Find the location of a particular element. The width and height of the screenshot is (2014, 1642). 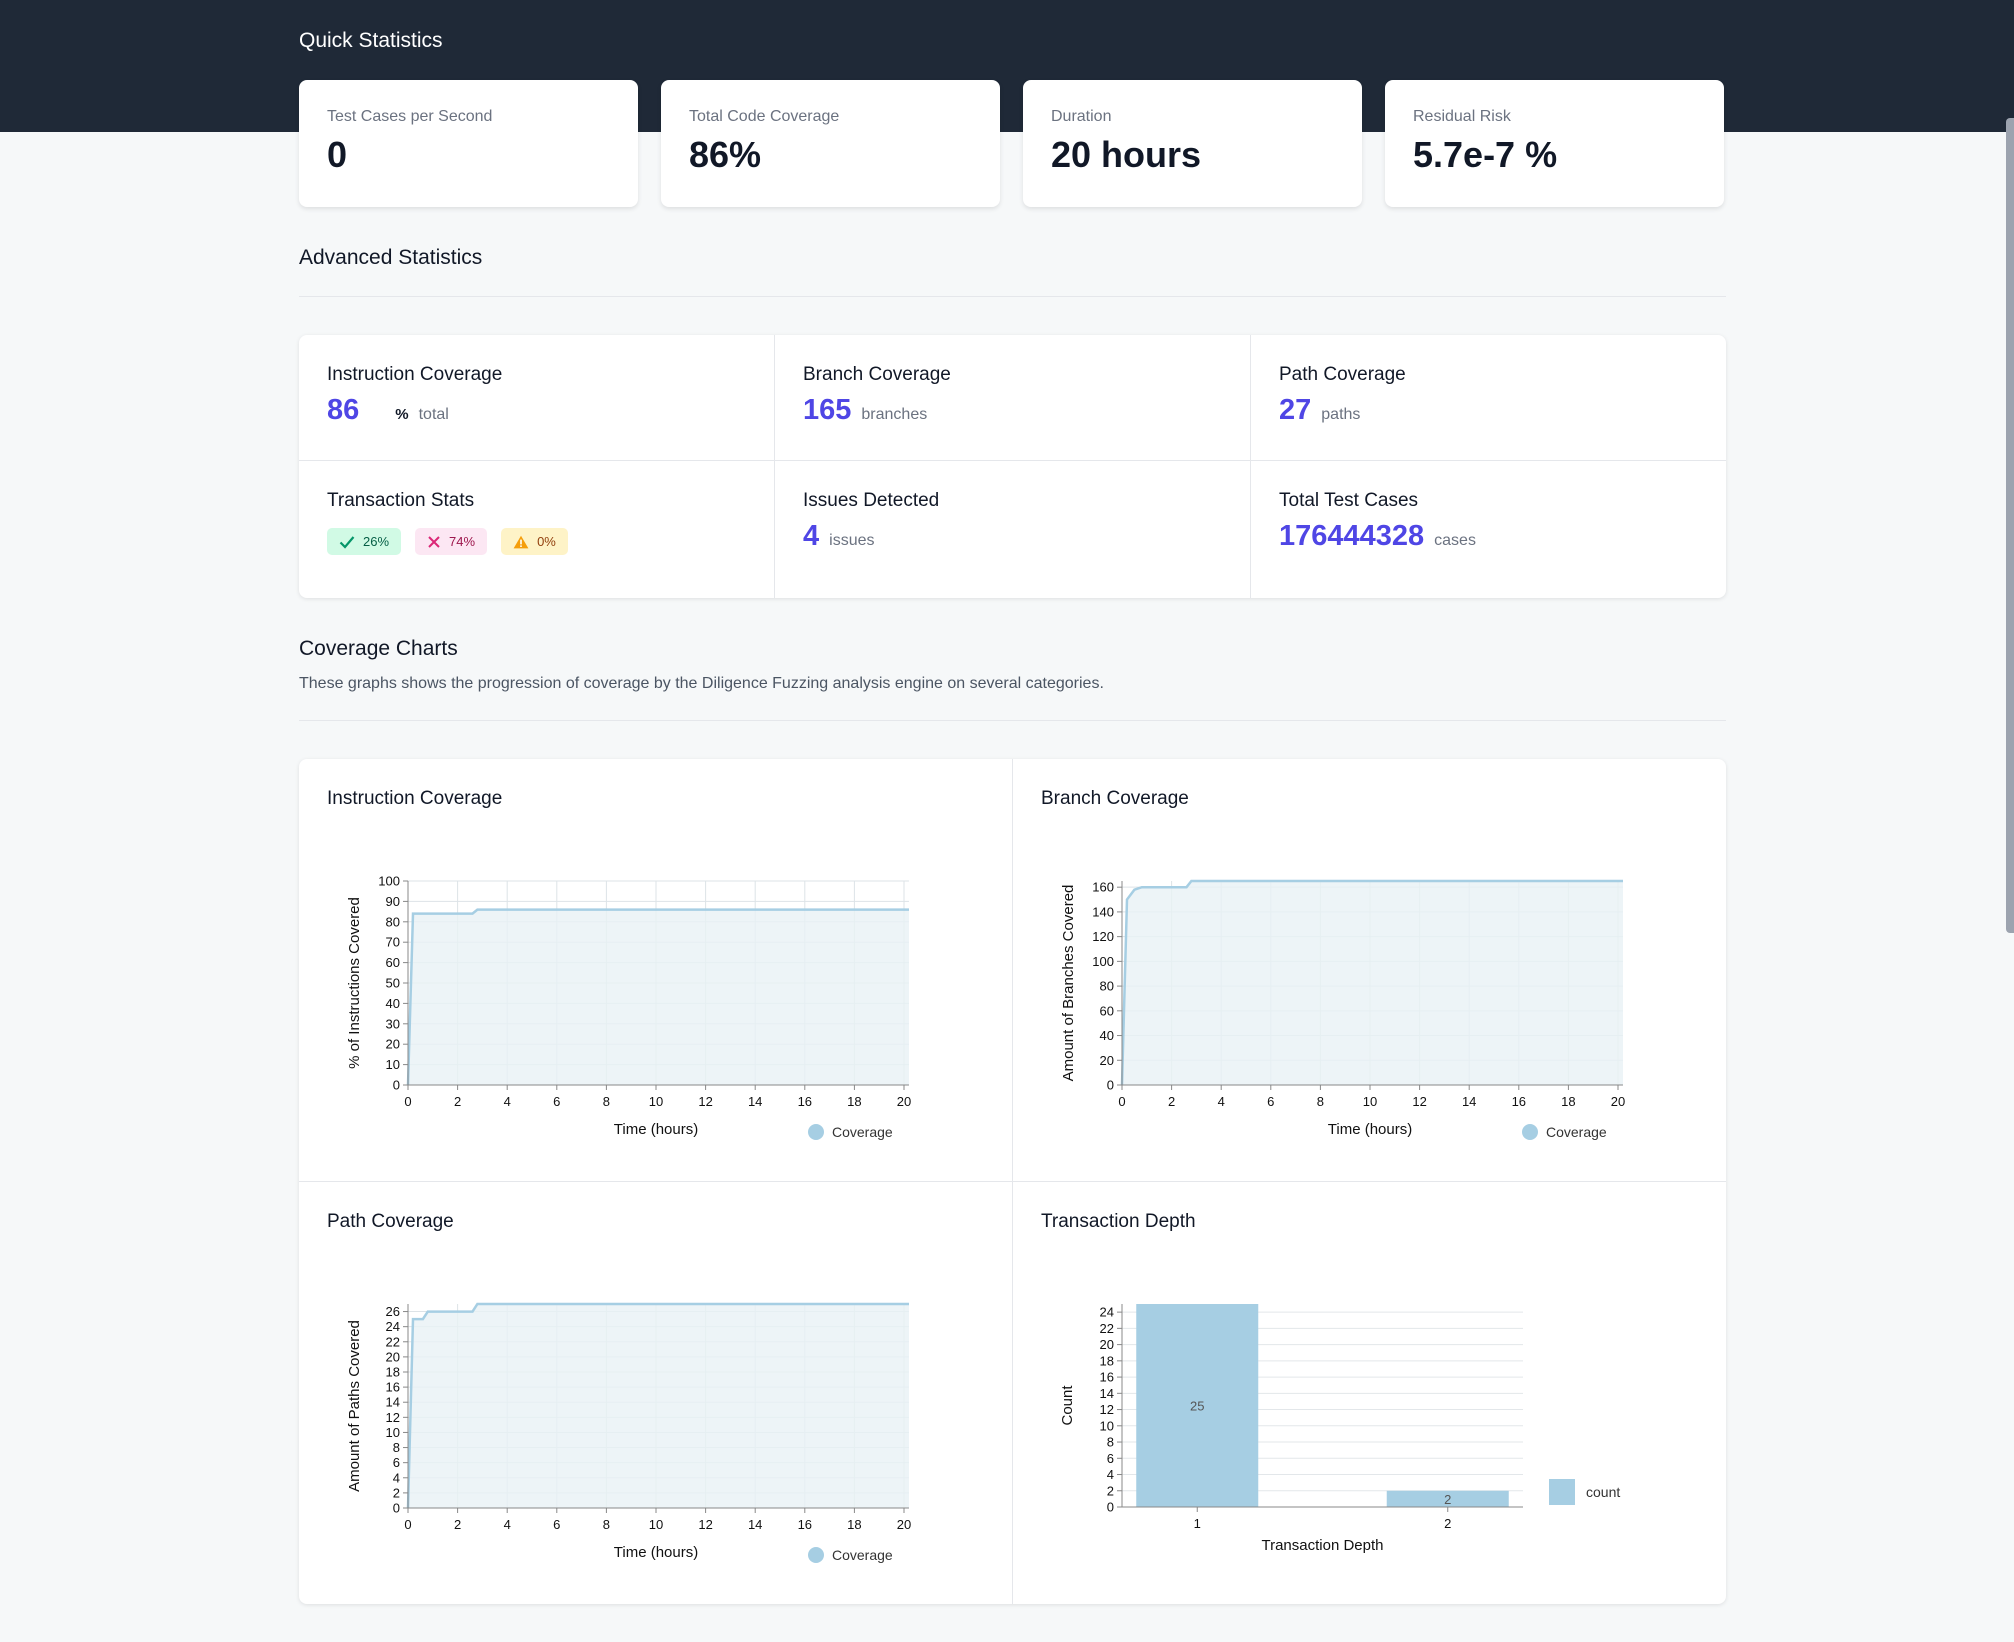

instruction-coverage-label: Instruction Coverage is located at coordinates (415, 374).